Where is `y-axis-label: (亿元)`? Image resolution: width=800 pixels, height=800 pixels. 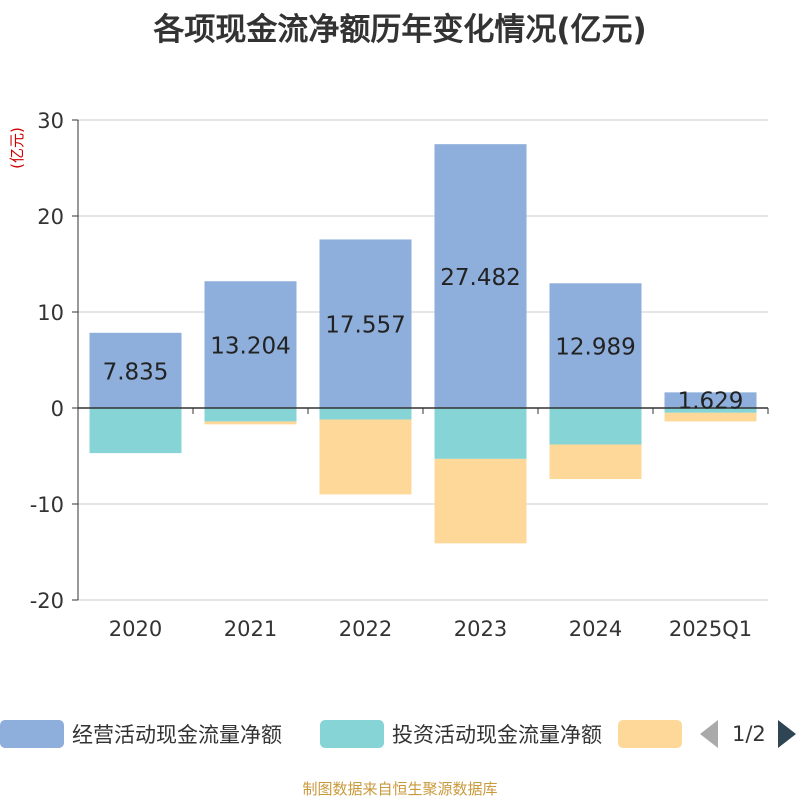 y-axis-label: (亿元) is located at coordinates (17, 148).